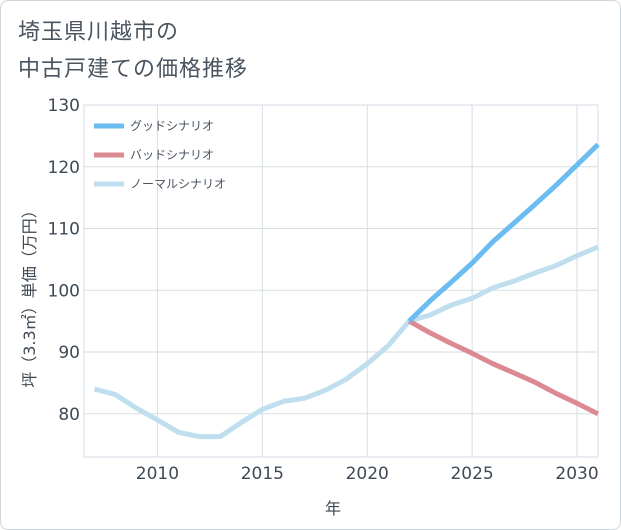 This screenshot has width=621, height=530. I want to click on chart-title: 埼玉県川越市の 中古戸建ての価格推移, so click(133, 51).